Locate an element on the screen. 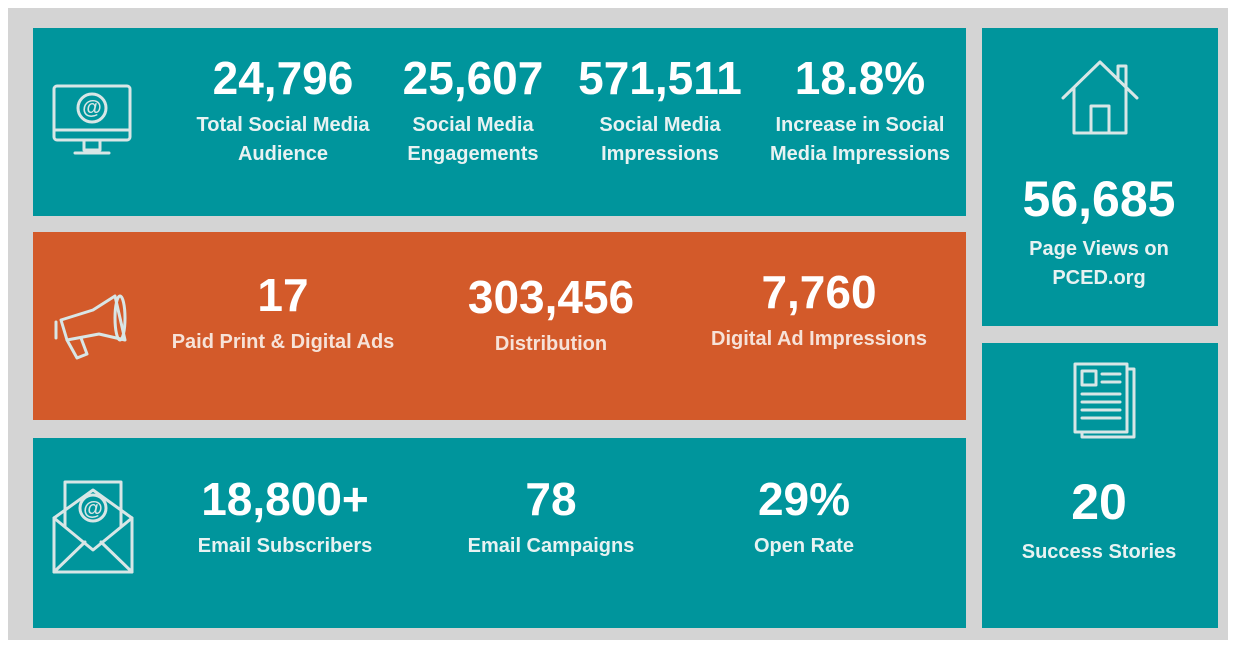  house-icon is located at coordinates (1100, 97).